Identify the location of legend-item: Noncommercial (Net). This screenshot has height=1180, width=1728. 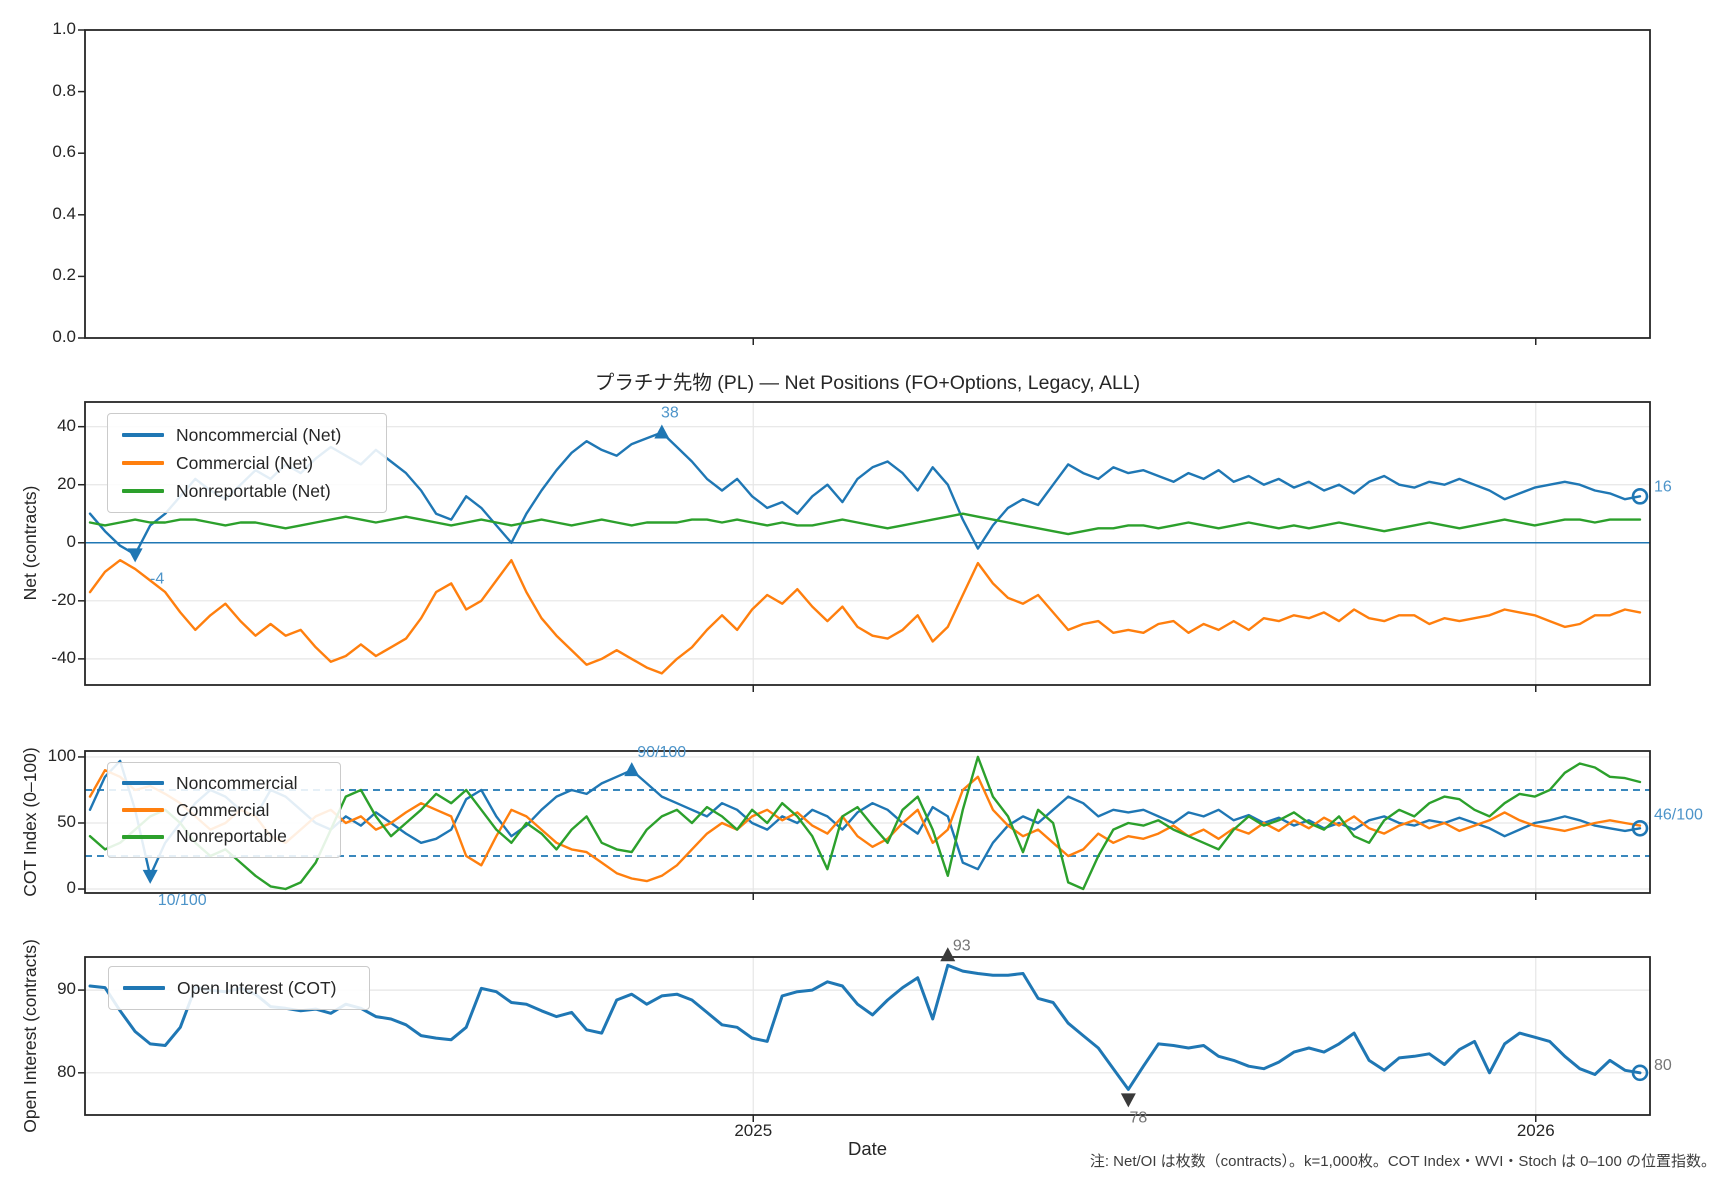
(247, 435).